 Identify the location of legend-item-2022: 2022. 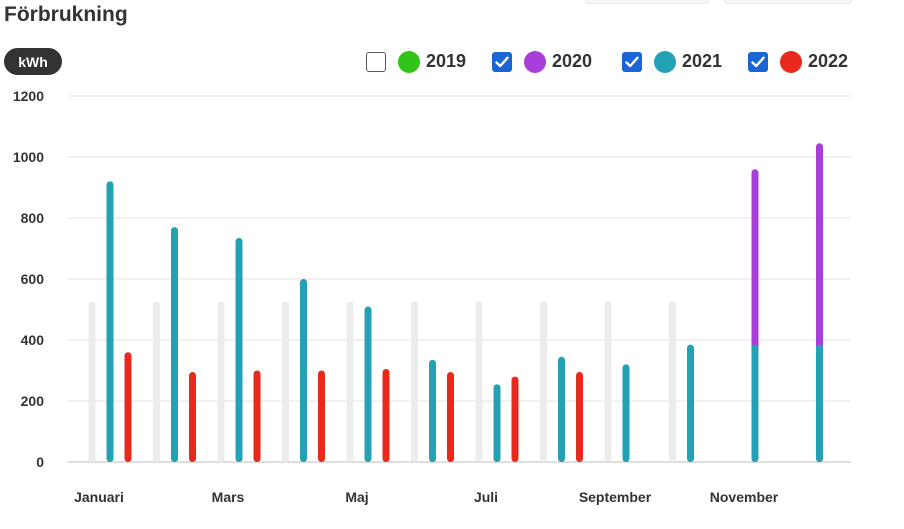
(798, 61).